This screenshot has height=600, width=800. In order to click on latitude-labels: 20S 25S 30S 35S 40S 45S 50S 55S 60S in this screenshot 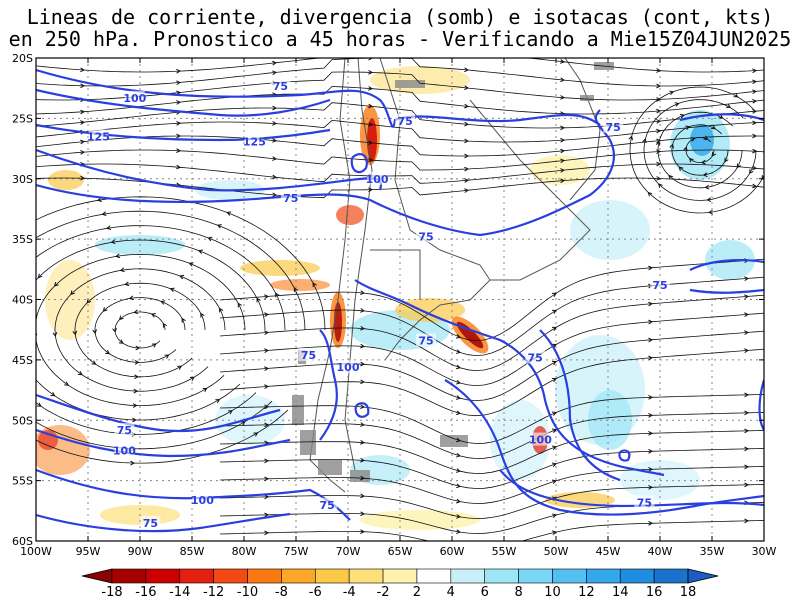, I will do `click(22, 300)`.